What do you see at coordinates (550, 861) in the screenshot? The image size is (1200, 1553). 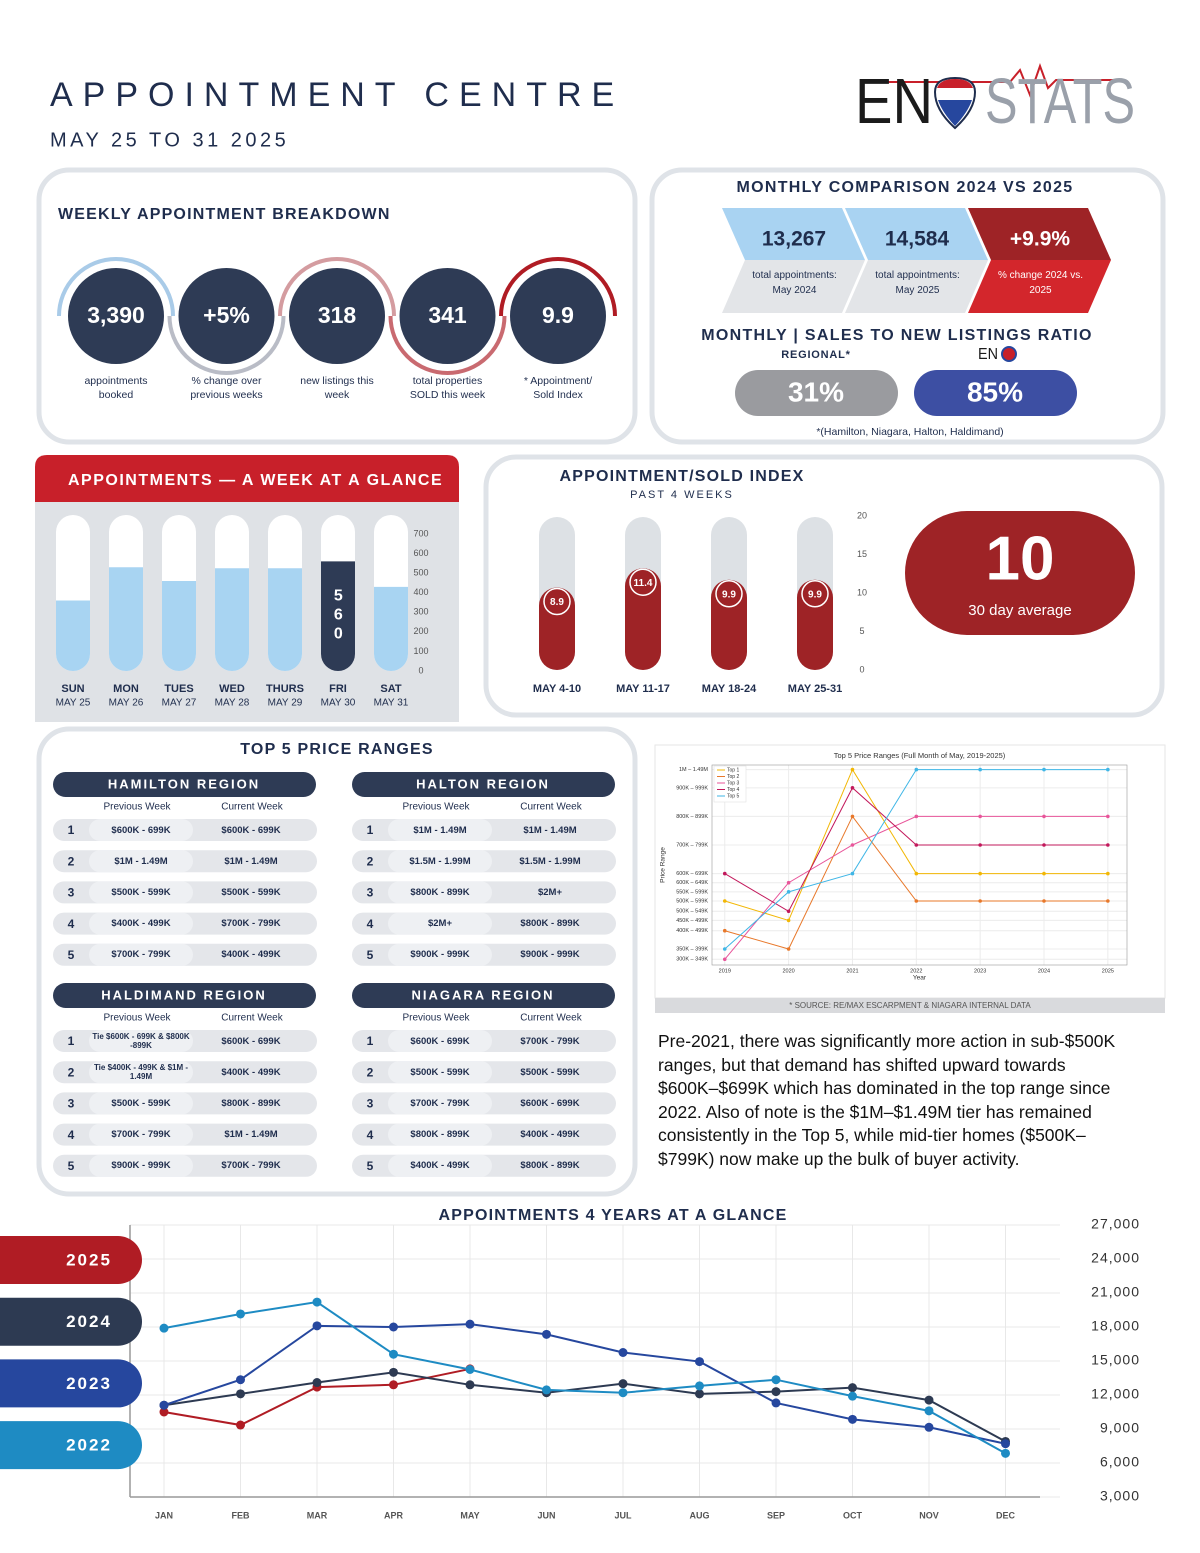 I see `price-range: $1.5M - 1.99M` at bounding box center [550, 861].